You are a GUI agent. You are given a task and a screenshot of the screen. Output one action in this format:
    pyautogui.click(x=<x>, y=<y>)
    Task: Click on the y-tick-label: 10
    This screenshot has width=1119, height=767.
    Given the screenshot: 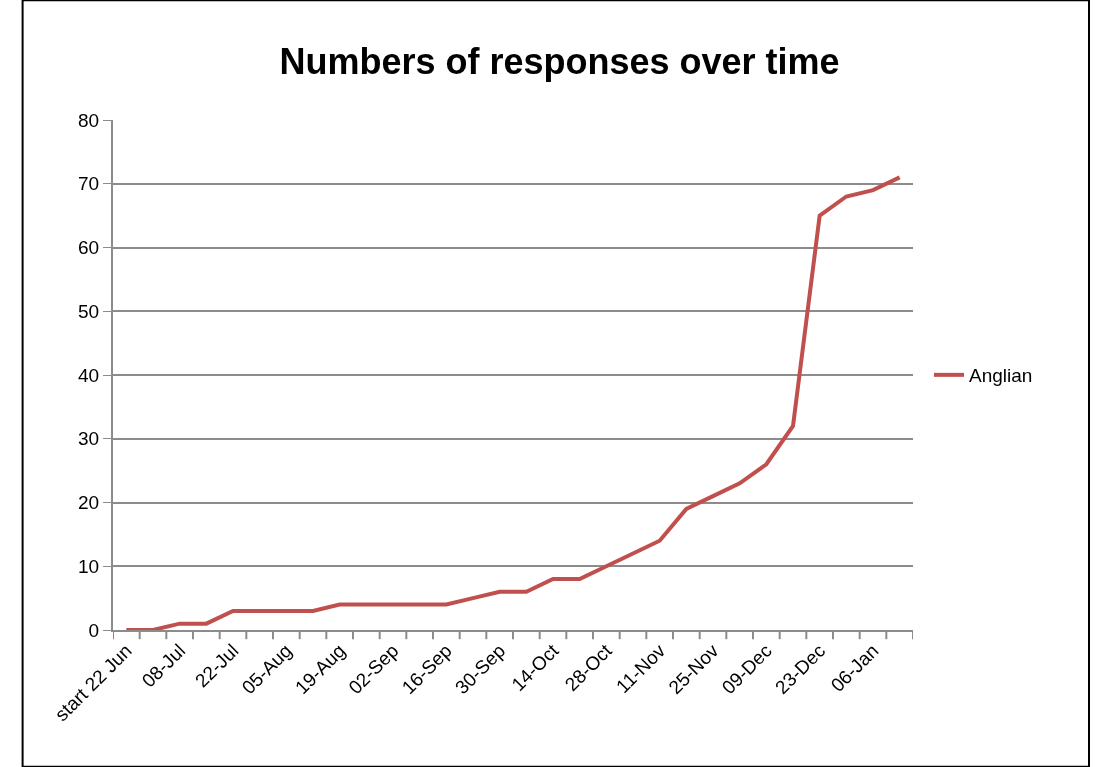 What is the action you would take?
    pyautogui.click(x=89, y=566)
    